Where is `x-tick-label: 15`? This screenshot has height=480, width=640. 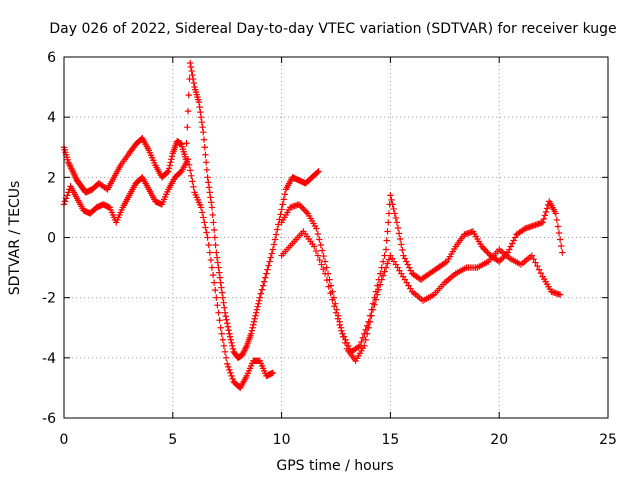 x-tick-label: 15 is located at coordinates (390, 440).